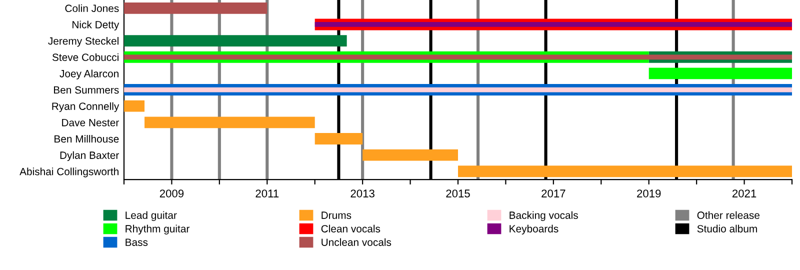  I want to click on y-tick-label: Dylan Baxter, so click(89, 156).